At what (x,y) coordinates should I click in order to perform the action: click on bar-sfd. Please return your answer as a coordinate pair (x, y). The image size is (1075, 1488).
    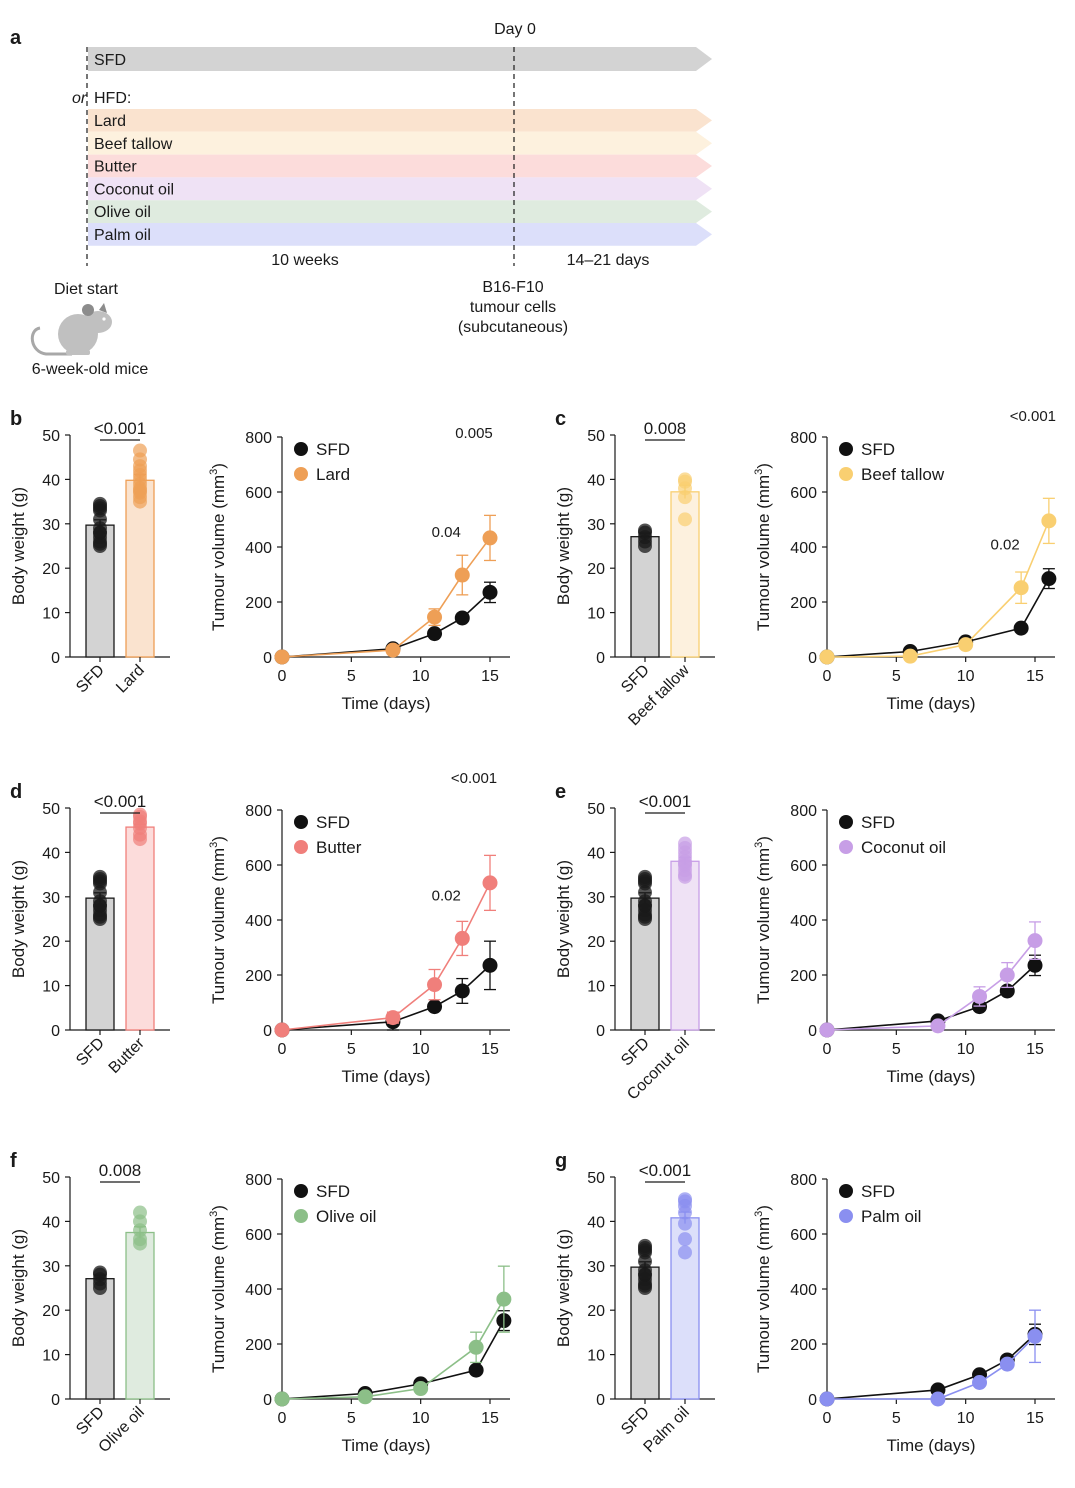
    Looking at the image, I should click on (100, 1339).